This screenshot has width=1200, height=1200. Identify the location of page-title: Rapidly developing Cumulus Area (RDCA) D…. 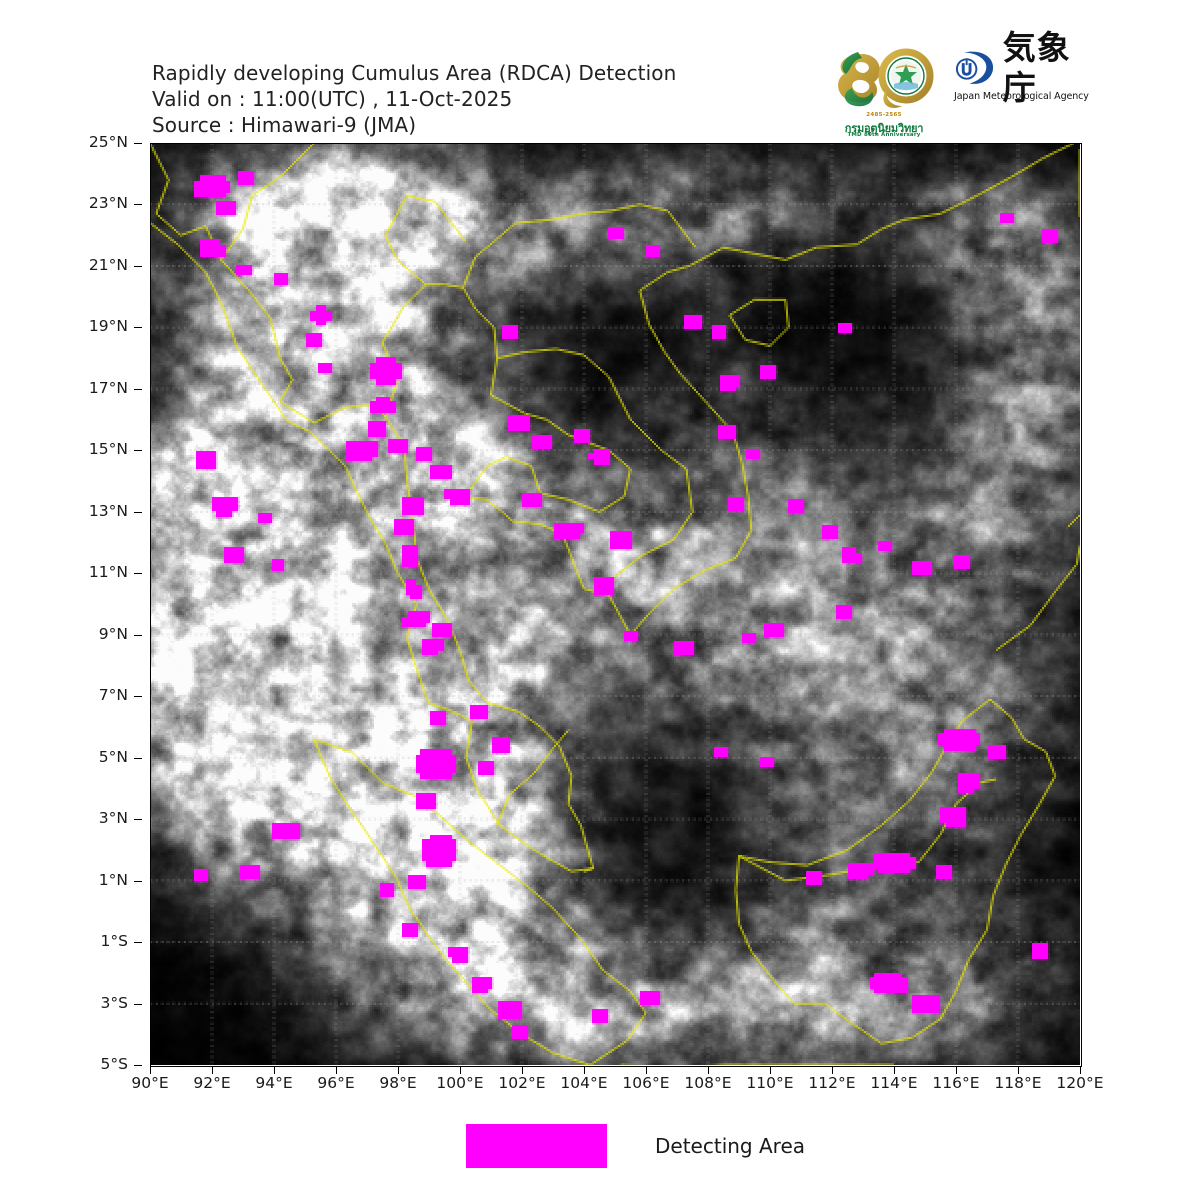
(414, 73).